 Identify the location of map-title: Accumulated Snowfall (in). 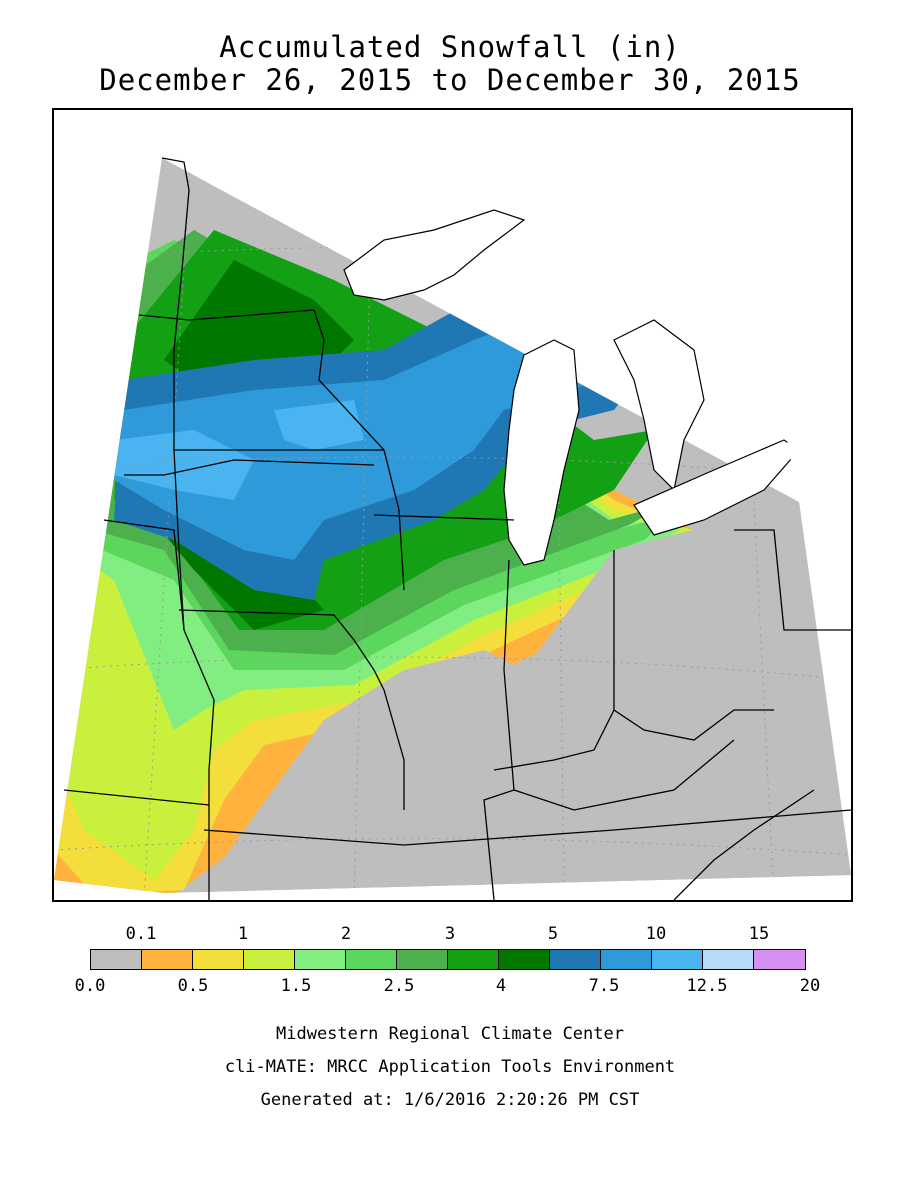
(450, 47).